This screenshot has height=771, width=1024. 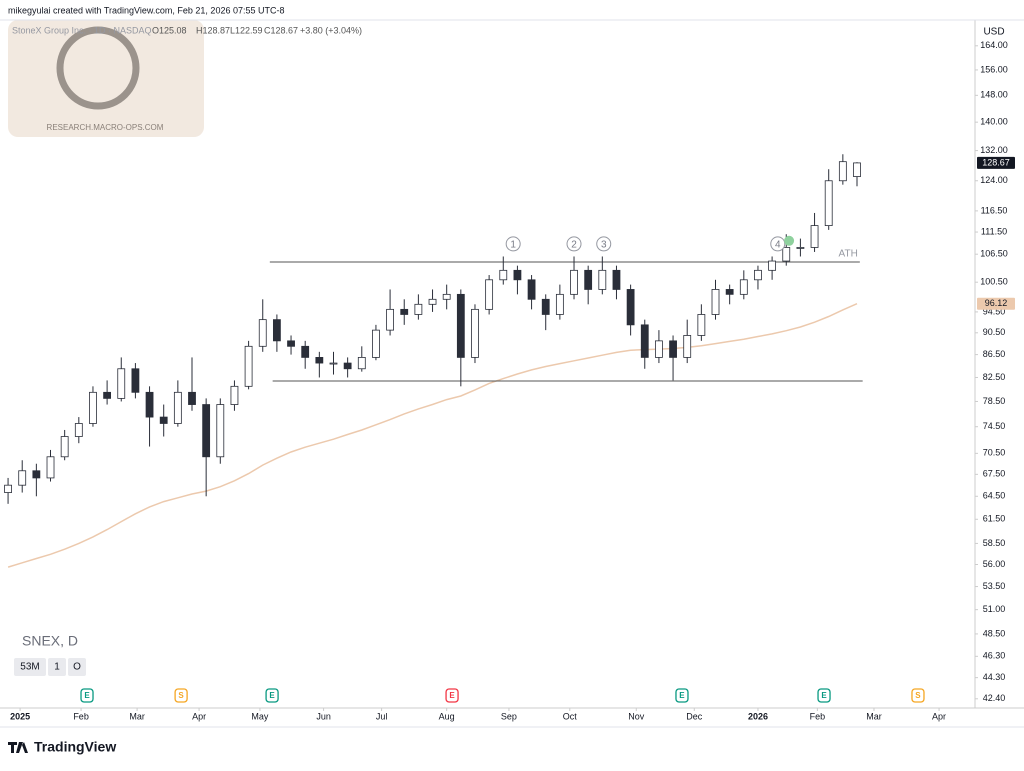 I want to click on y-tick-label: 90.50, so click(x=994, y=332).